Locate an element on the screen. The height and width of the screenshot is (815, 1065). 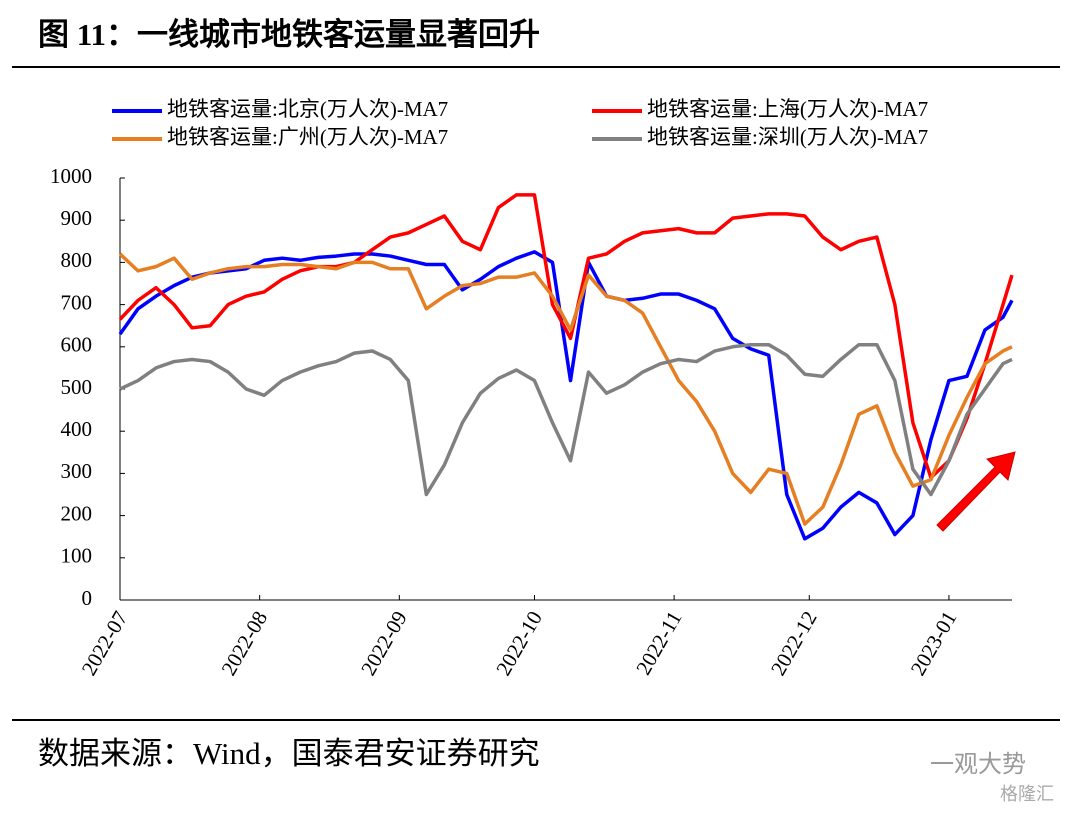
x-tick-label: 2022-10 is located at coordinates (519, 643).